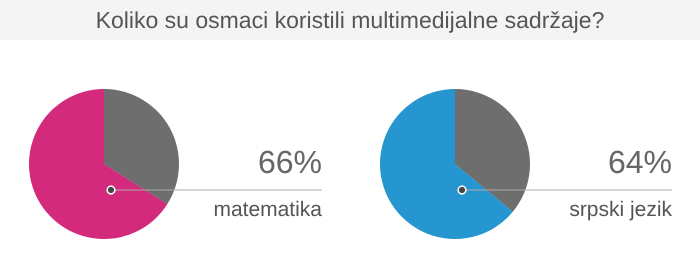 The height and width of the screenshot is (264, 700). What do you see at coordinates (290, 162) in the screenshot?
I see `data-label: 66%` at bounding box center [290, 162].